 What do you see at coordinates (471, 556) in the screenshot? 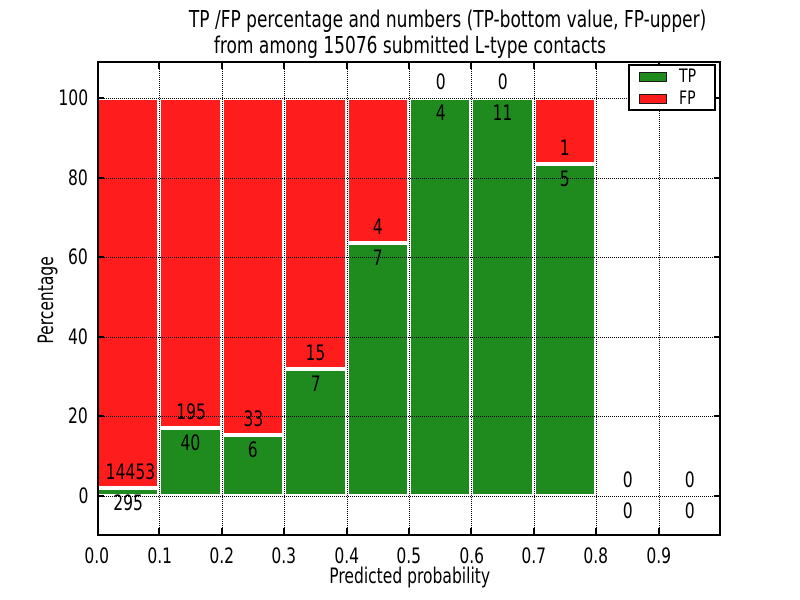
I see `x-tick-label: 0.6` at bounding box center [471, 556].